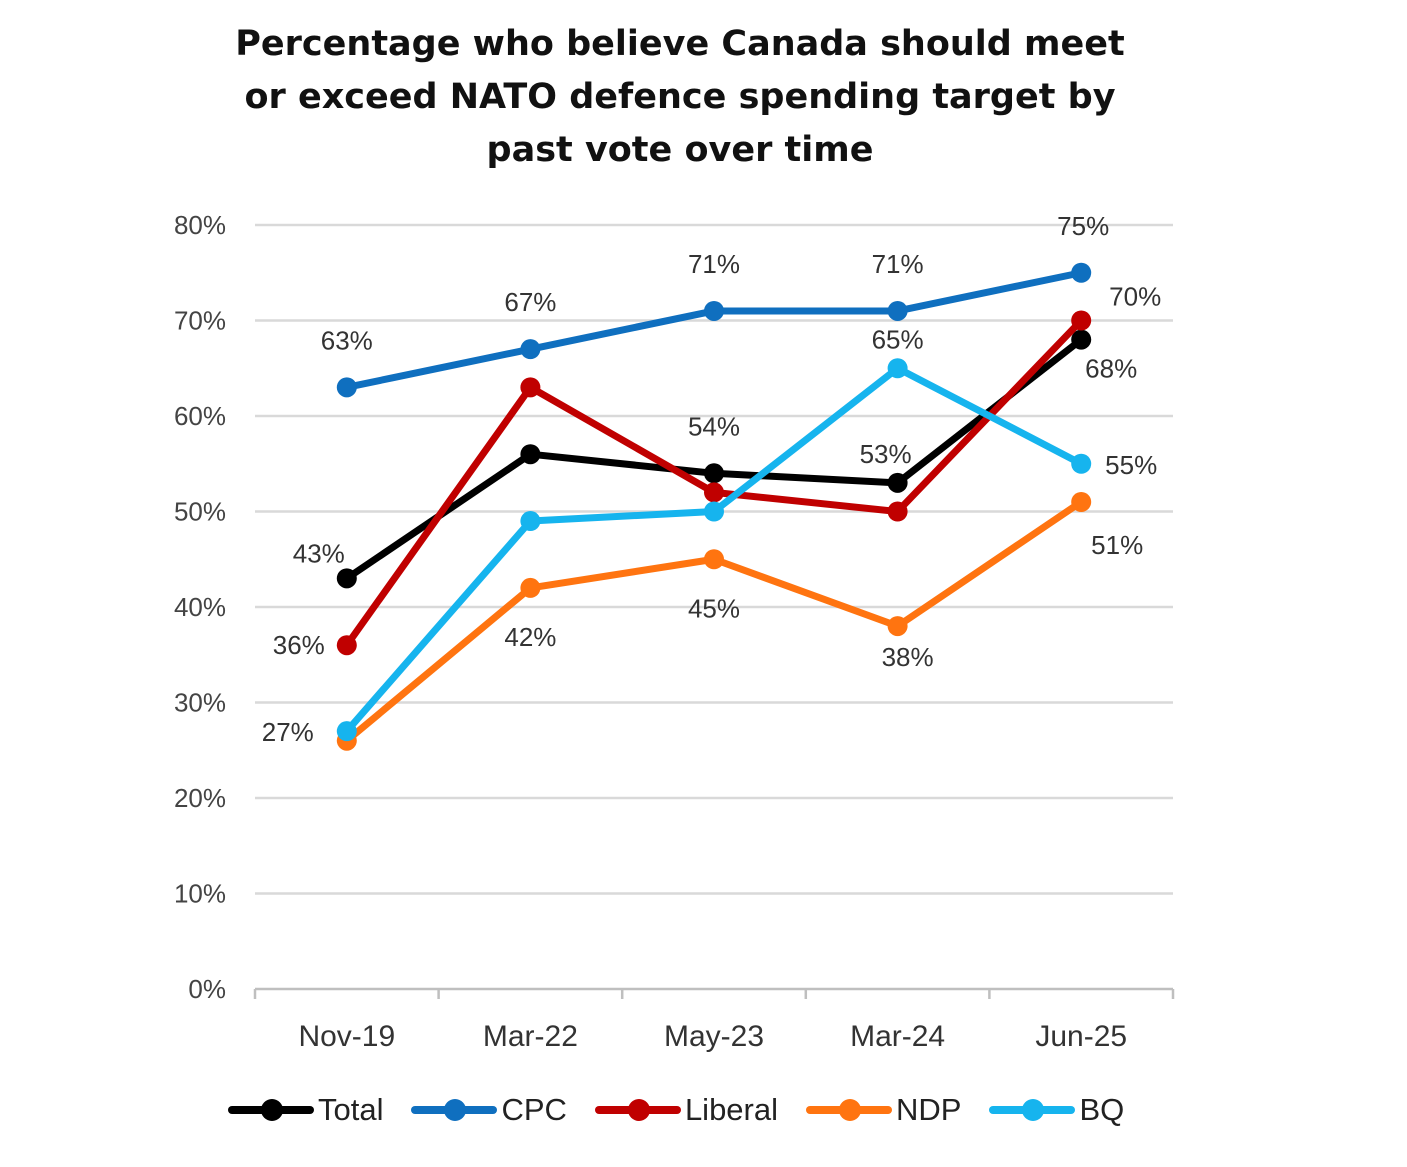 The width and height of the screenshot is (1407, 1167). Describe the element at coordinates (929, 1109) in the screenshot. I see `legend-label-ndp: NDP` at that location.